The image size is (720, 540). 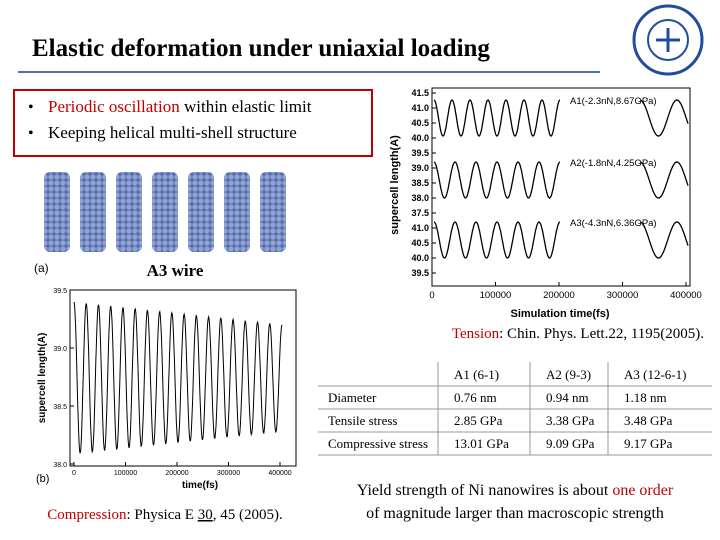 What do you see at coordinates (648, 420) in the screenshot?
I see `table-cell: 3.48 GPa` at bounding box center [648, 420].